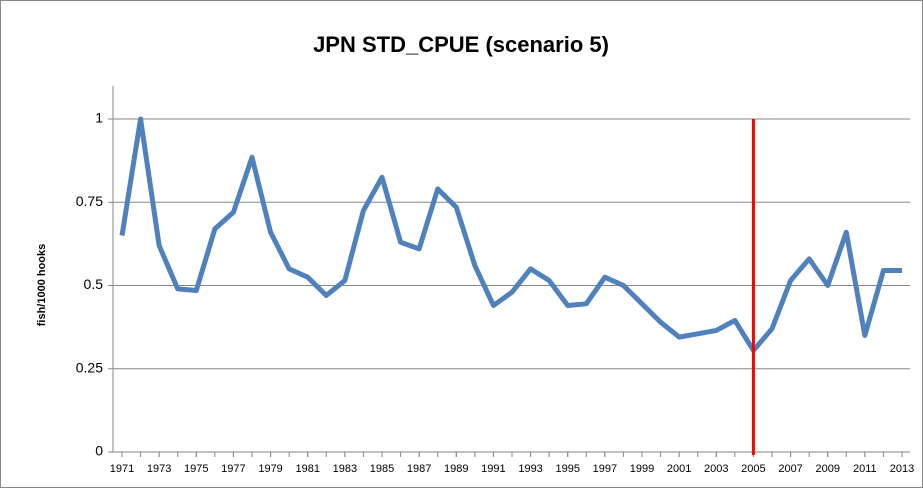 This screenshot has height=488, width=923. What do you see at coordinates (89, 367) in the screenshot?
I see `y-tick-label: 0.25` at bounding box center [89, 367].